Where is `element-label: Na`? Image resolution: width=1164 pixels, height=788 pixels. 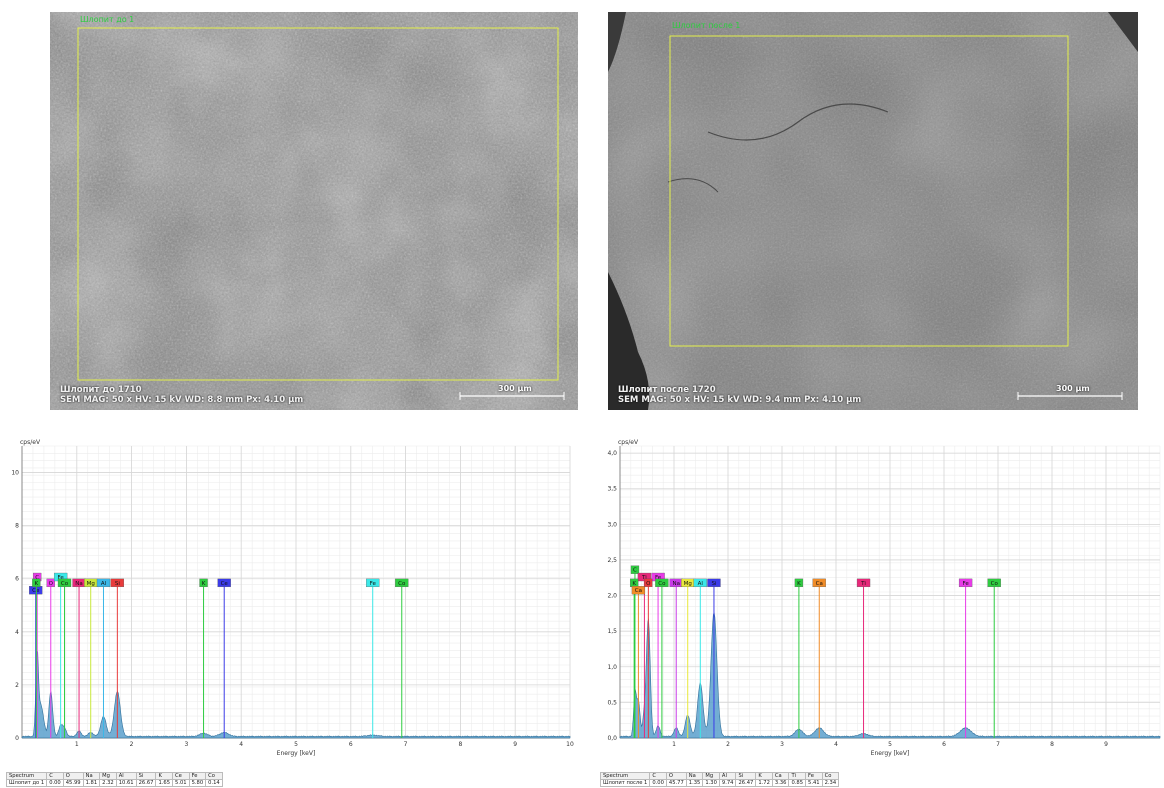 element-label: Na is located at coordinates (676, 584).